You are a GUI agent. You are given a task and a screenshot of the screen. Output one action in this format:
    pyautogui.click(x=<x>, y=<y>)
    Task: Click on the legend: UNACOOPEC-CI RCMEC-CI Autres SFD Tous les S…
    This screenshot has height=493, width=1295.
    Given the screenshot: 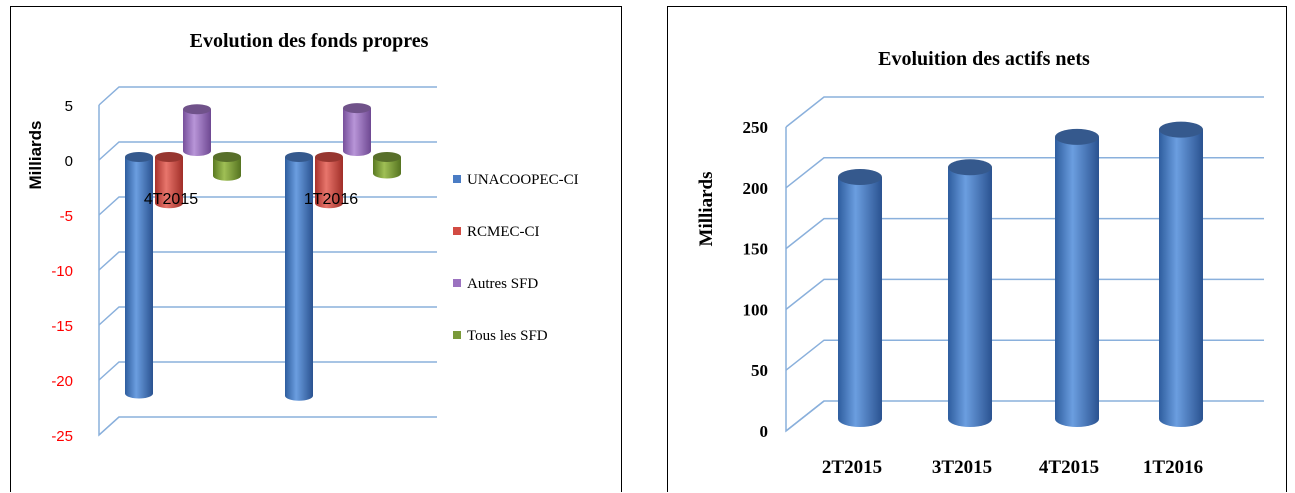 What is the action you would take?
    pyautogui.click(x=516, y=258)
    